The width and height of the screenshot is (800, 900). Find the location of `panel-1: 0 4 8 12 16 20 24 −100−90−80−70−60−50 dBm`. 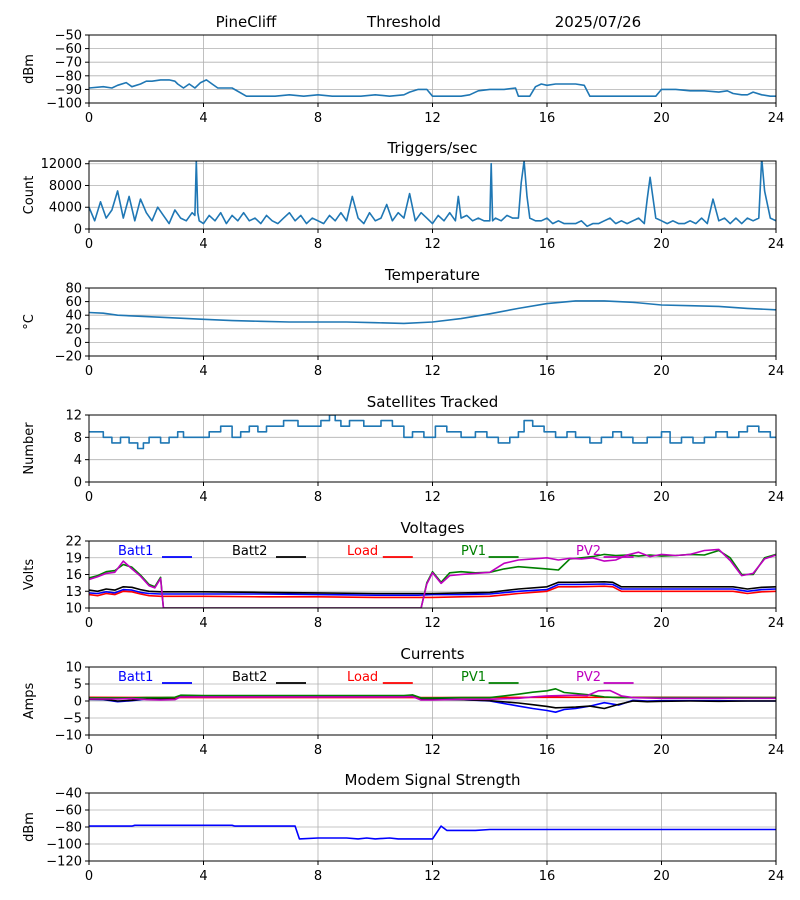

panel-1: 0 4 8 12 16 20 24 −100−90−80−70−60−50 dBm is located at coordinates (403, 78).